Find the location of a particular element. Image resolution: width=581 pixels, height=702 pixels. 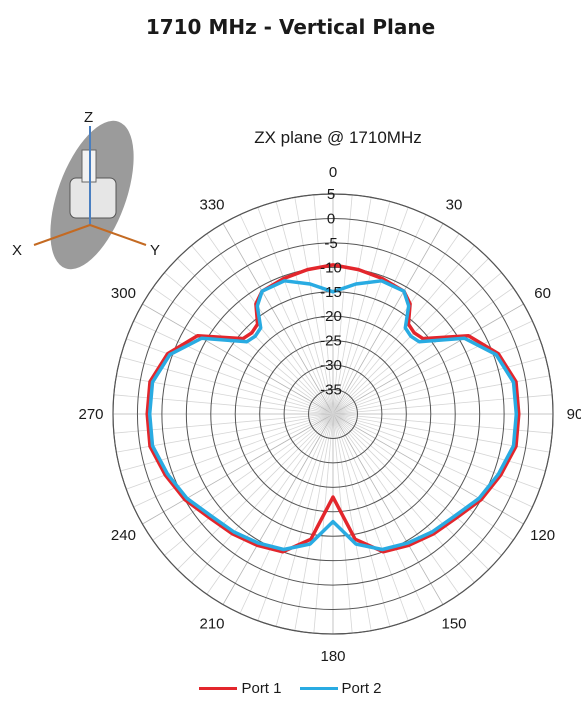

radial-tick-label: 5 is located at coordinates (331, 194).